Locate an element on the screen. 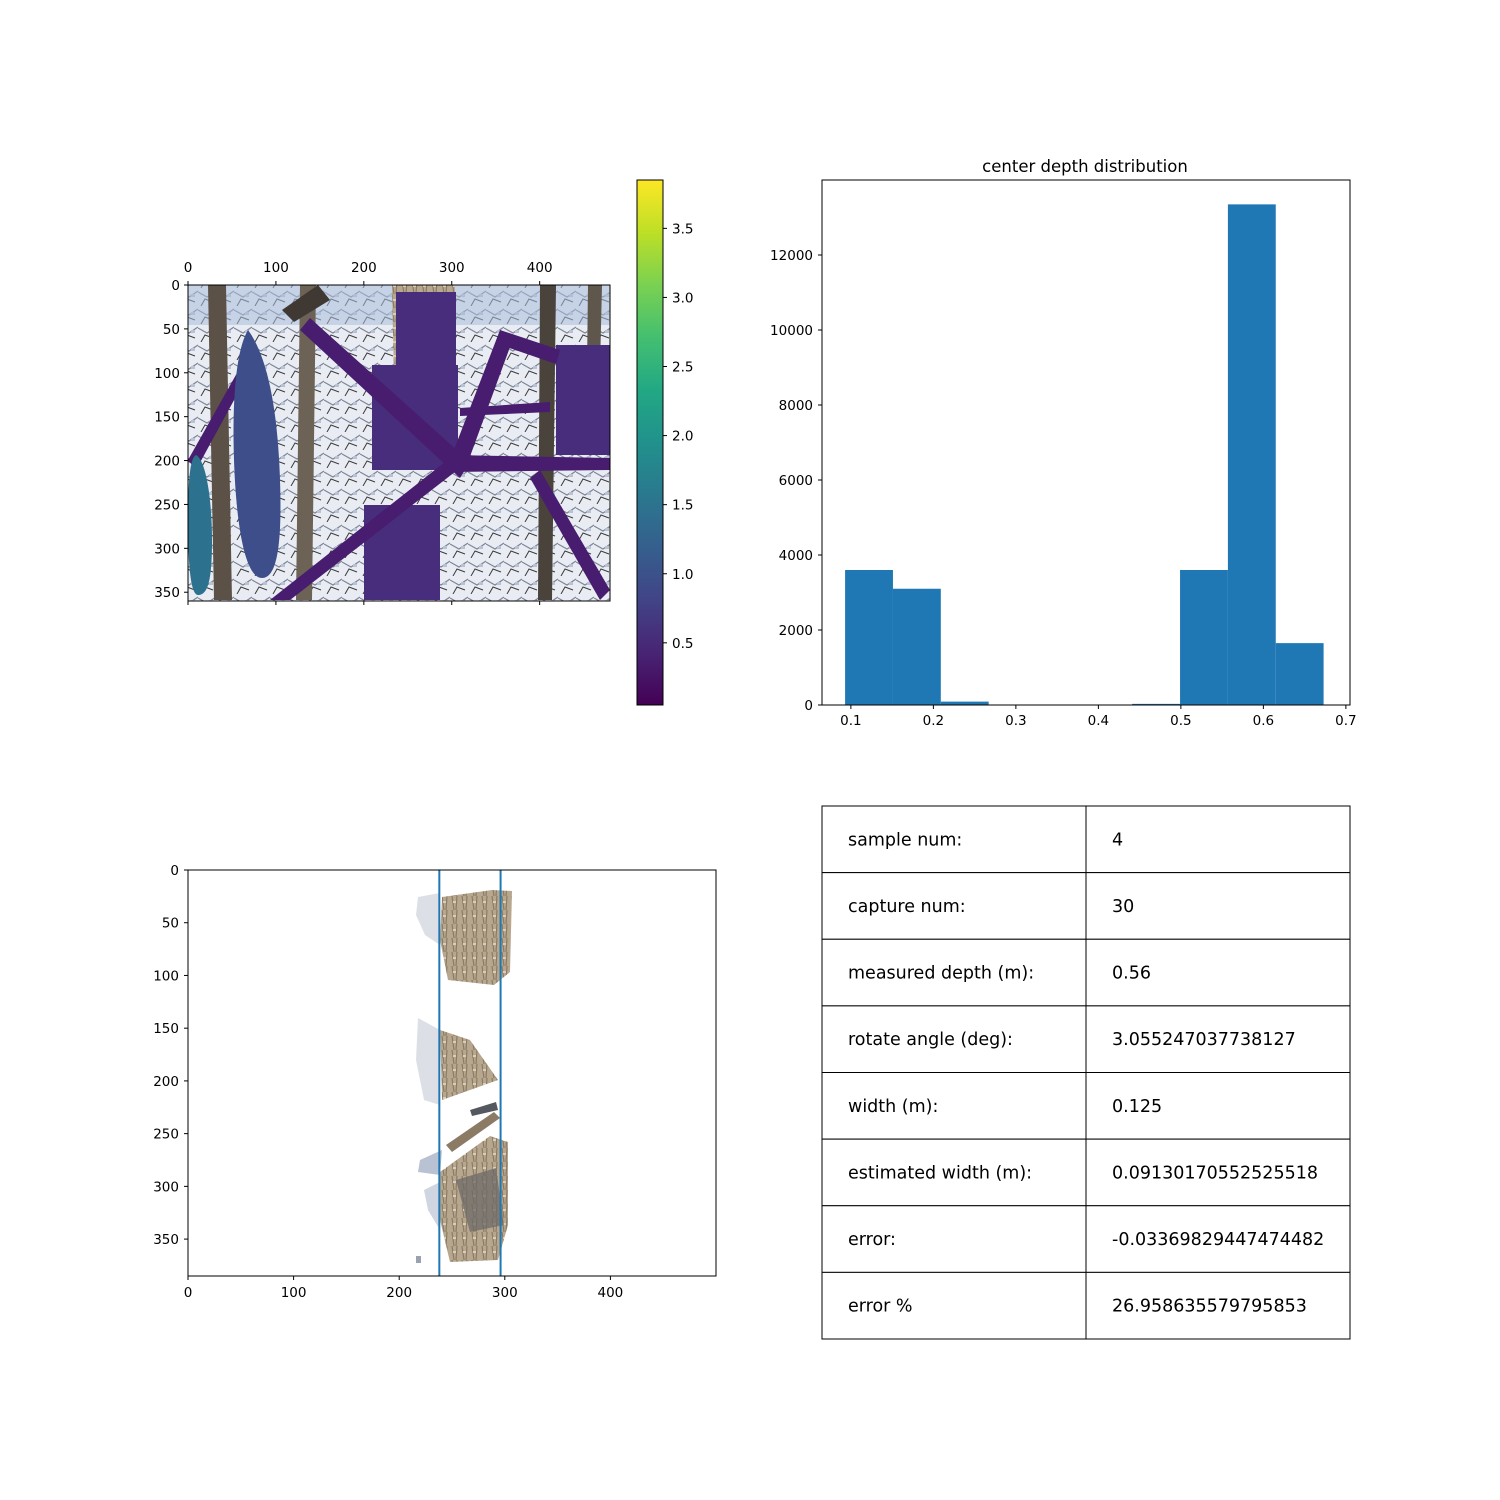 The image size is (1500, 1500). table-row-label: estimated width (m): is located at coordinates (940, 1173).